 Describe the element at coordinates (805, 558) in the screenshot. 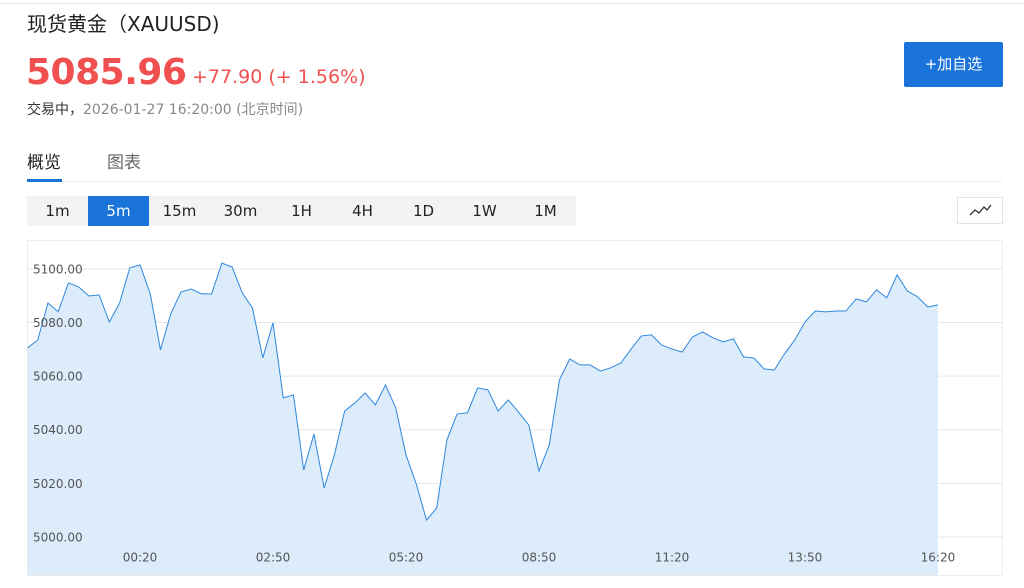

I see `x-tick-label: 13:50` at that location.